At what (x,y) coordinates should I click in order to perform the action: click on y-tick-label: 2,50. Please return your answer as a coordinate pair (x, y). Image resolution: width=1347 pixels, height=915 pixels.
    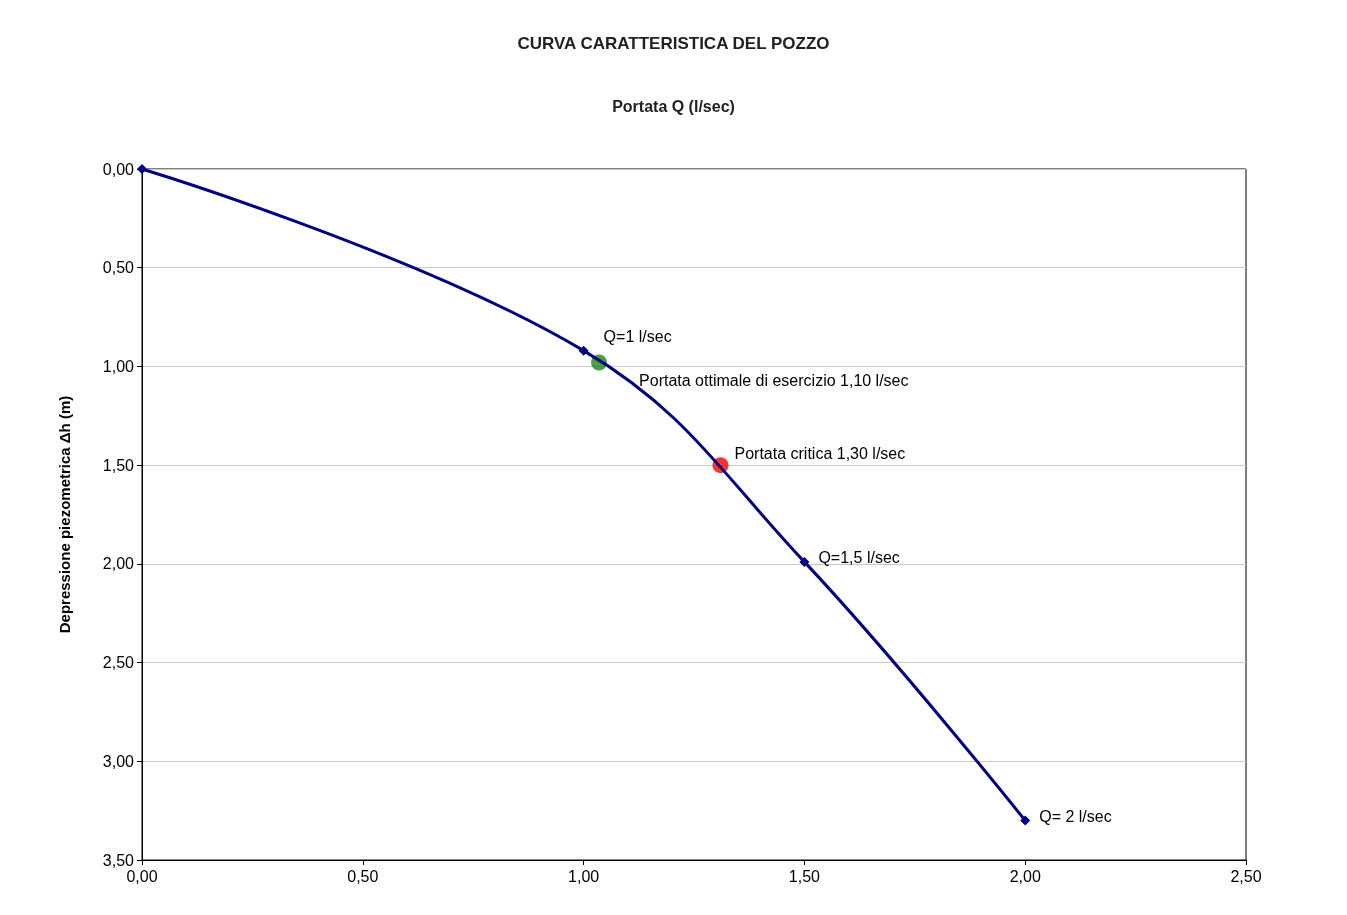
    Looking at the image, I should click on (118, 663).